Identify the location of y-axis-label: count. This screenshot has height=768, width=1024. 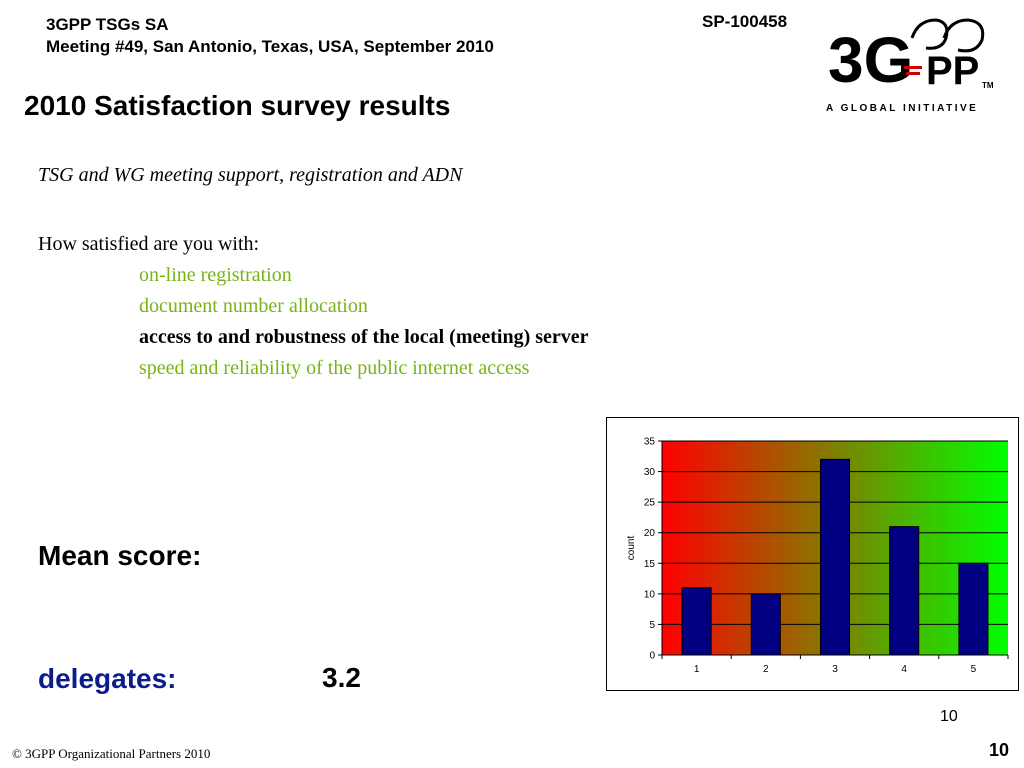
(631, 548).